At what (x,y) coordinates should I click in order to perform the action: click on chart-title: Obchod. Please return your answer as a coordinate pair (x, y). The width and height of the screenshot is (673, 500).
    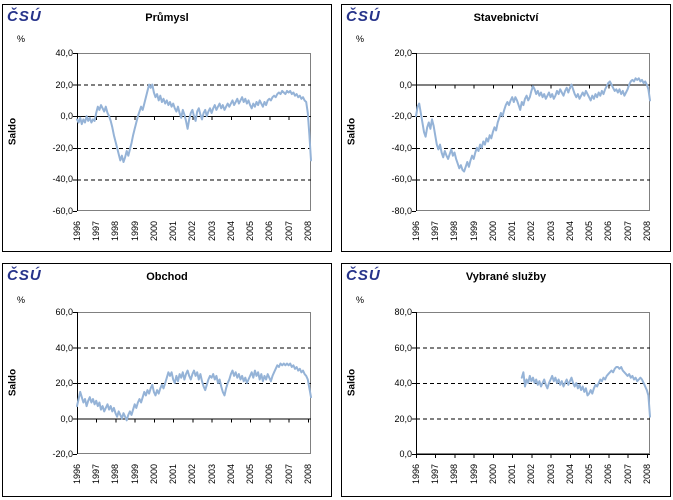
    Looking at the image, I should click on (167, 277).